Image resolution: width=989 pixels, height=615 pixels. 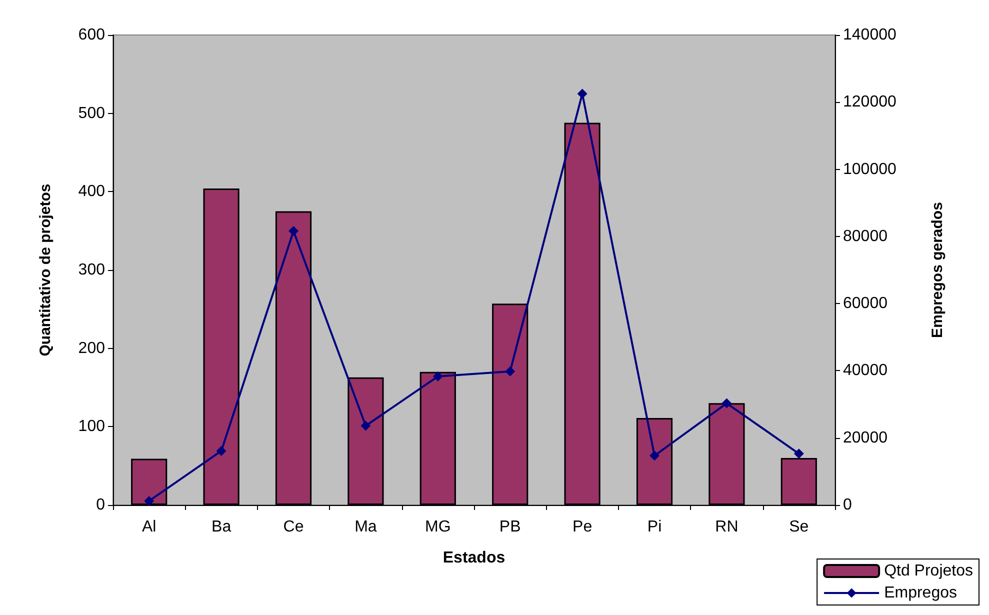 I want to click on x-axis-title: Estados, so click(x=474, y=558).